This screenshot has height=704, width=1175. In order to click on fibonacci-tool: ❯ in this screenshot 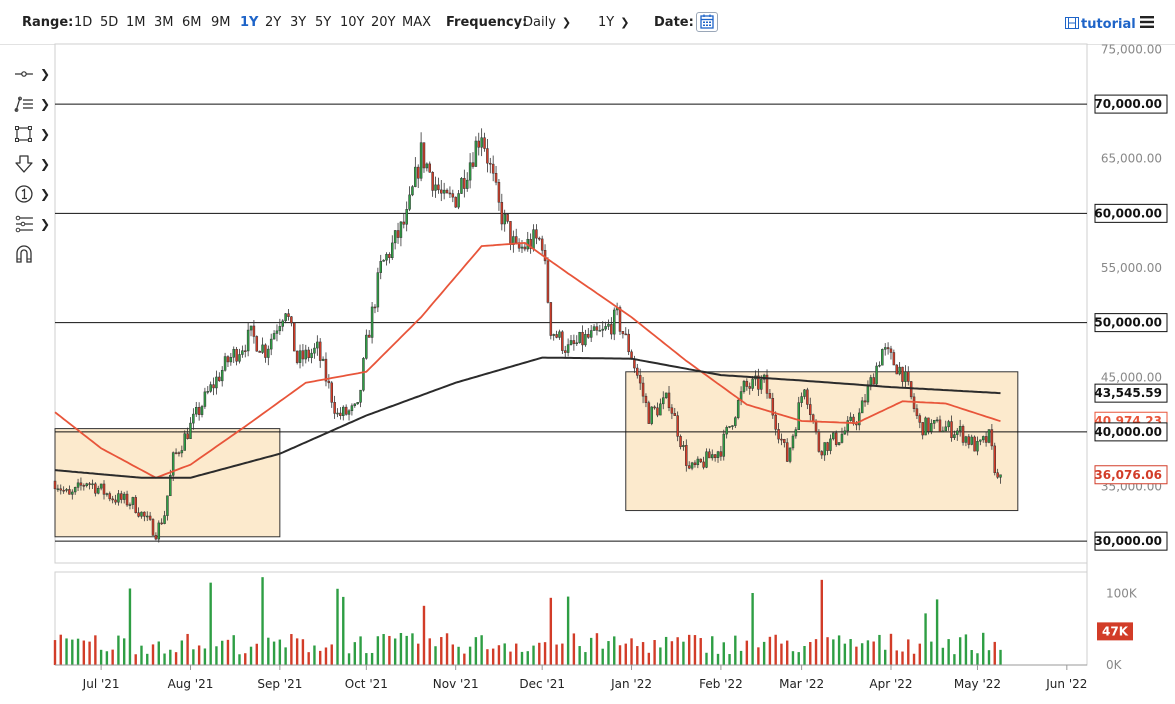, I will do `click(32, 224)`.